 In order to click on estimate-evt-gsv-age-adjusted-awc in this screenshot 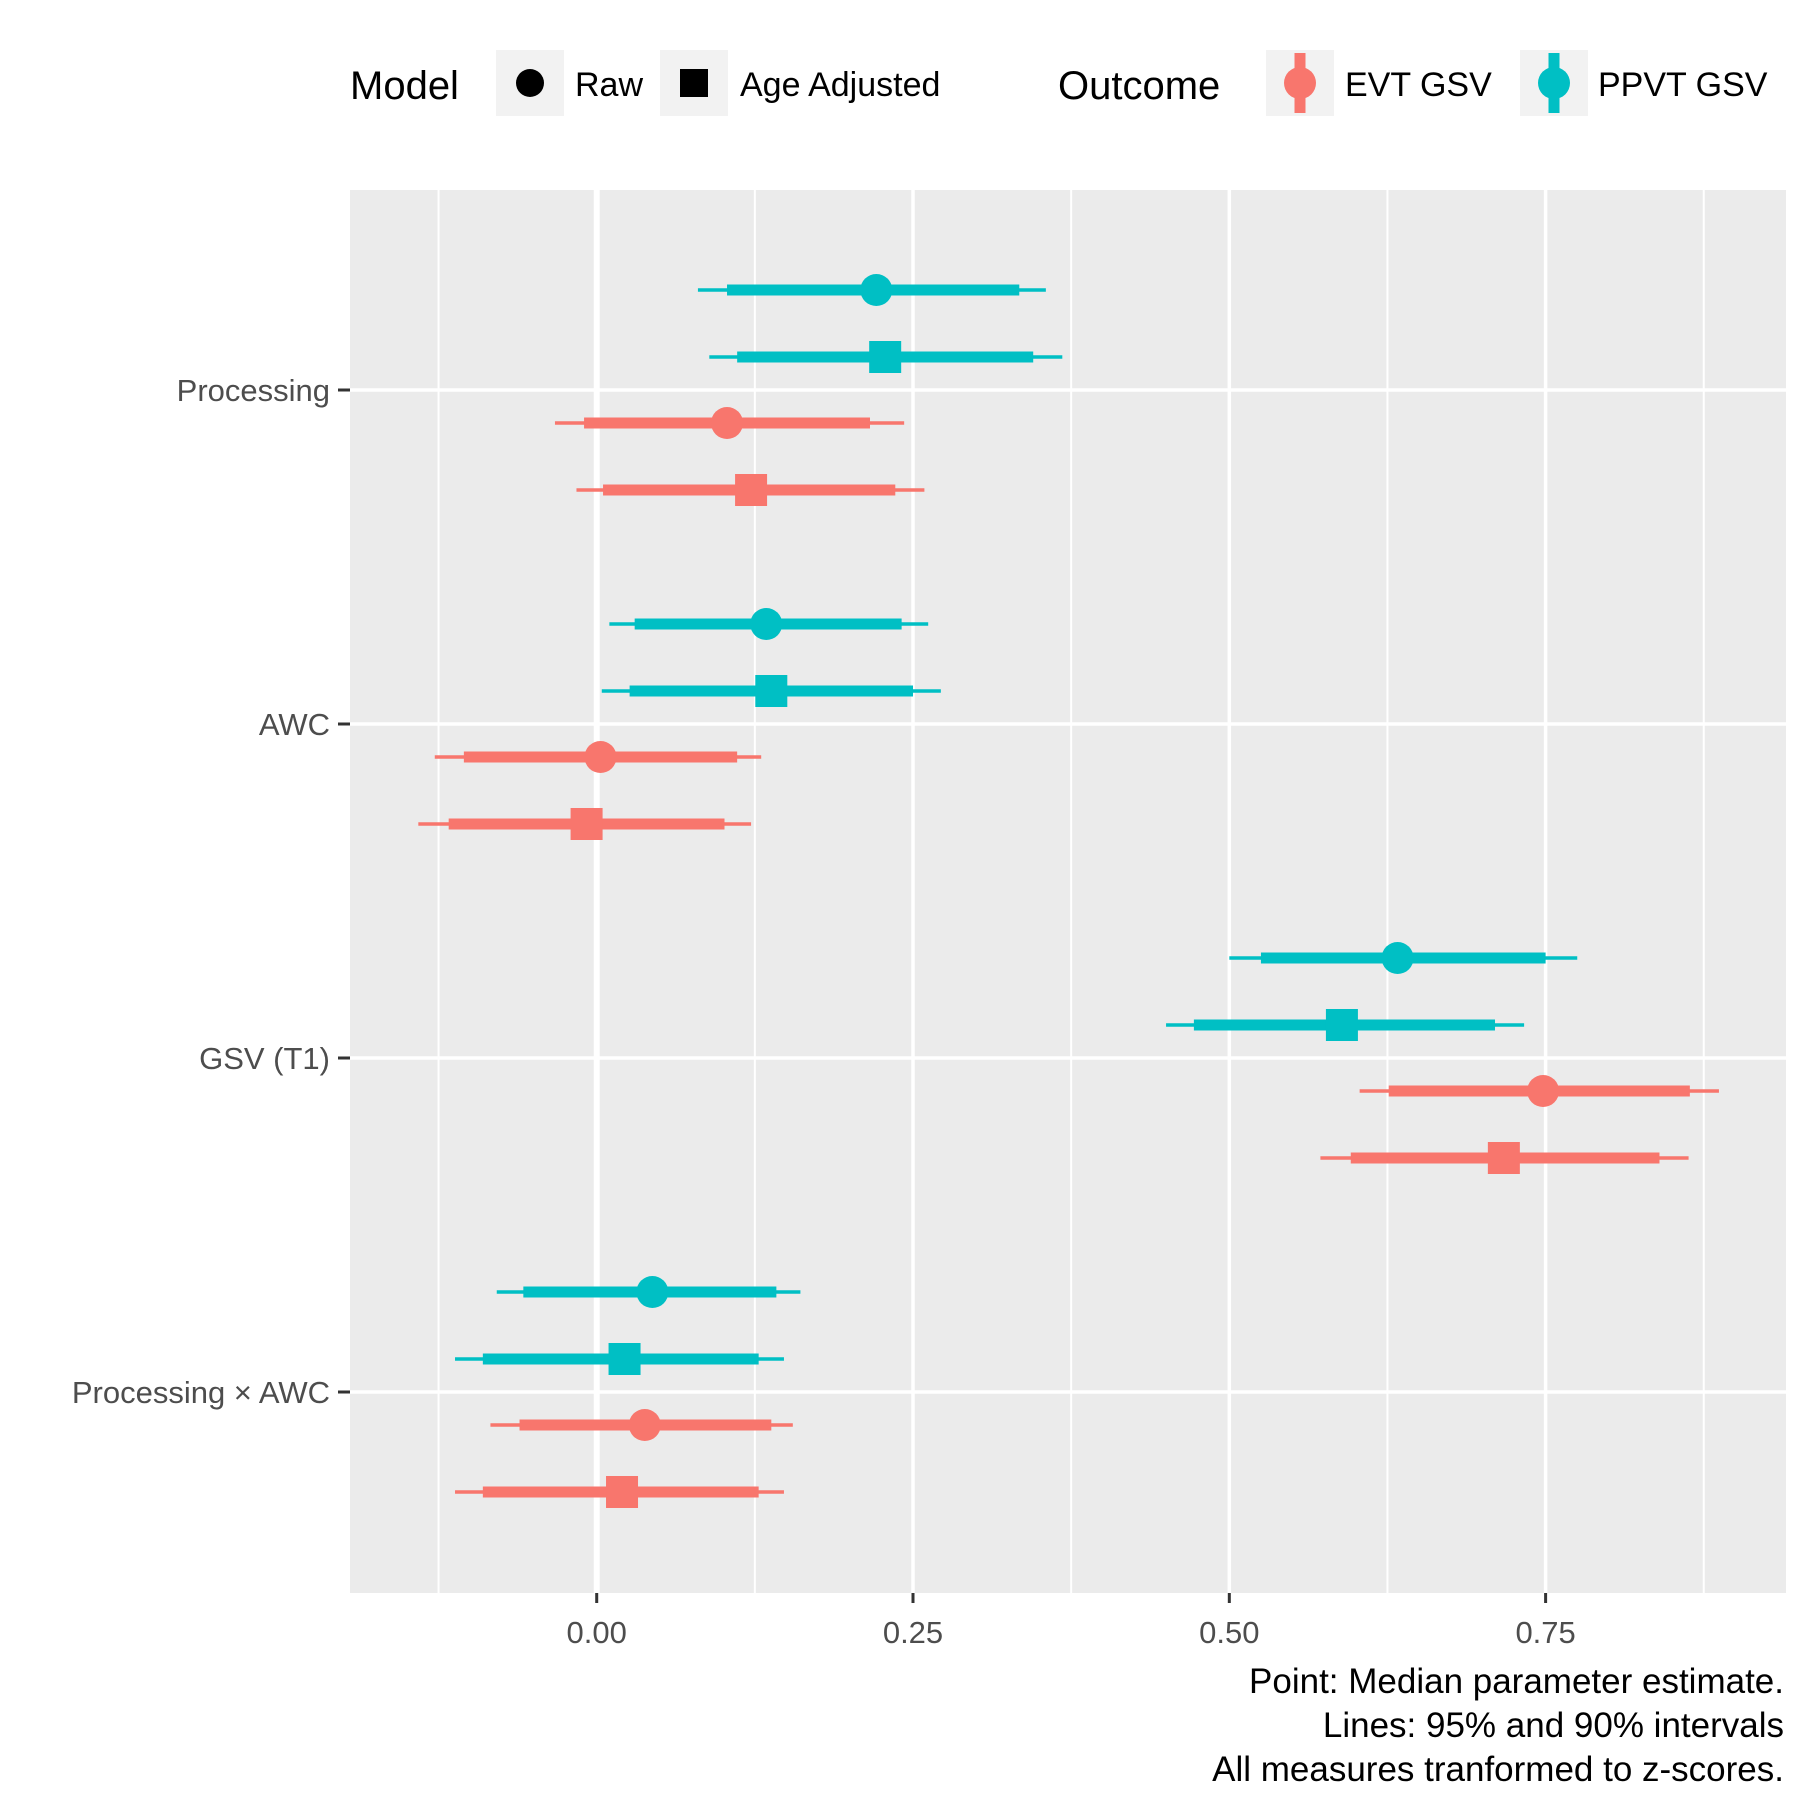, I will do `click(585, 824)`.